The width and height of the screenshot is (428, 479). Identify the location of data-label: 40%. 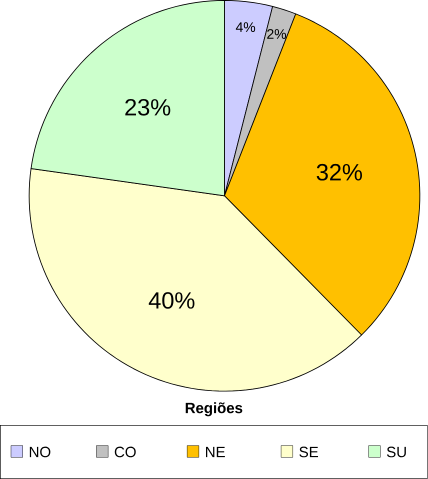
(171, 300).